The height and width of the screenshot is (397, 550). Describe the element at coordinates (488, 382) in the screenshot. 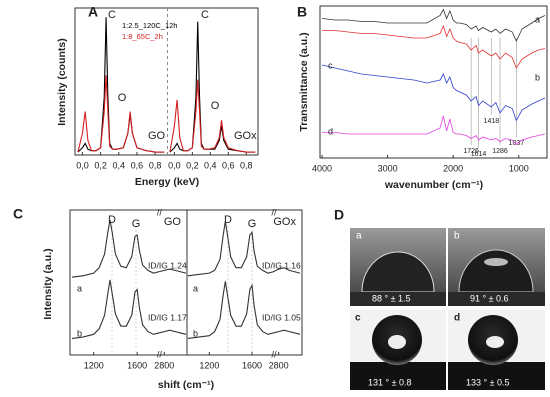

I see `contact-angle: 133 ° ± 0.5` at that location.